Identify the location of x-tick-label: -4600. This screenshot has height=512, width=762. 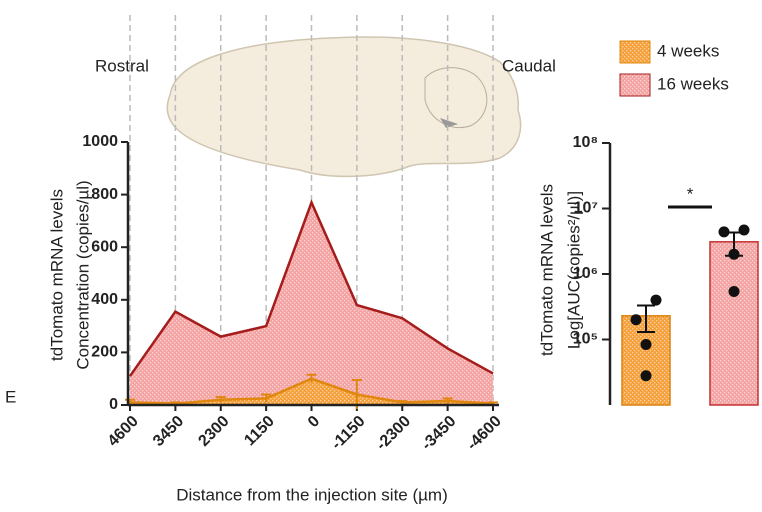
(484, 433).